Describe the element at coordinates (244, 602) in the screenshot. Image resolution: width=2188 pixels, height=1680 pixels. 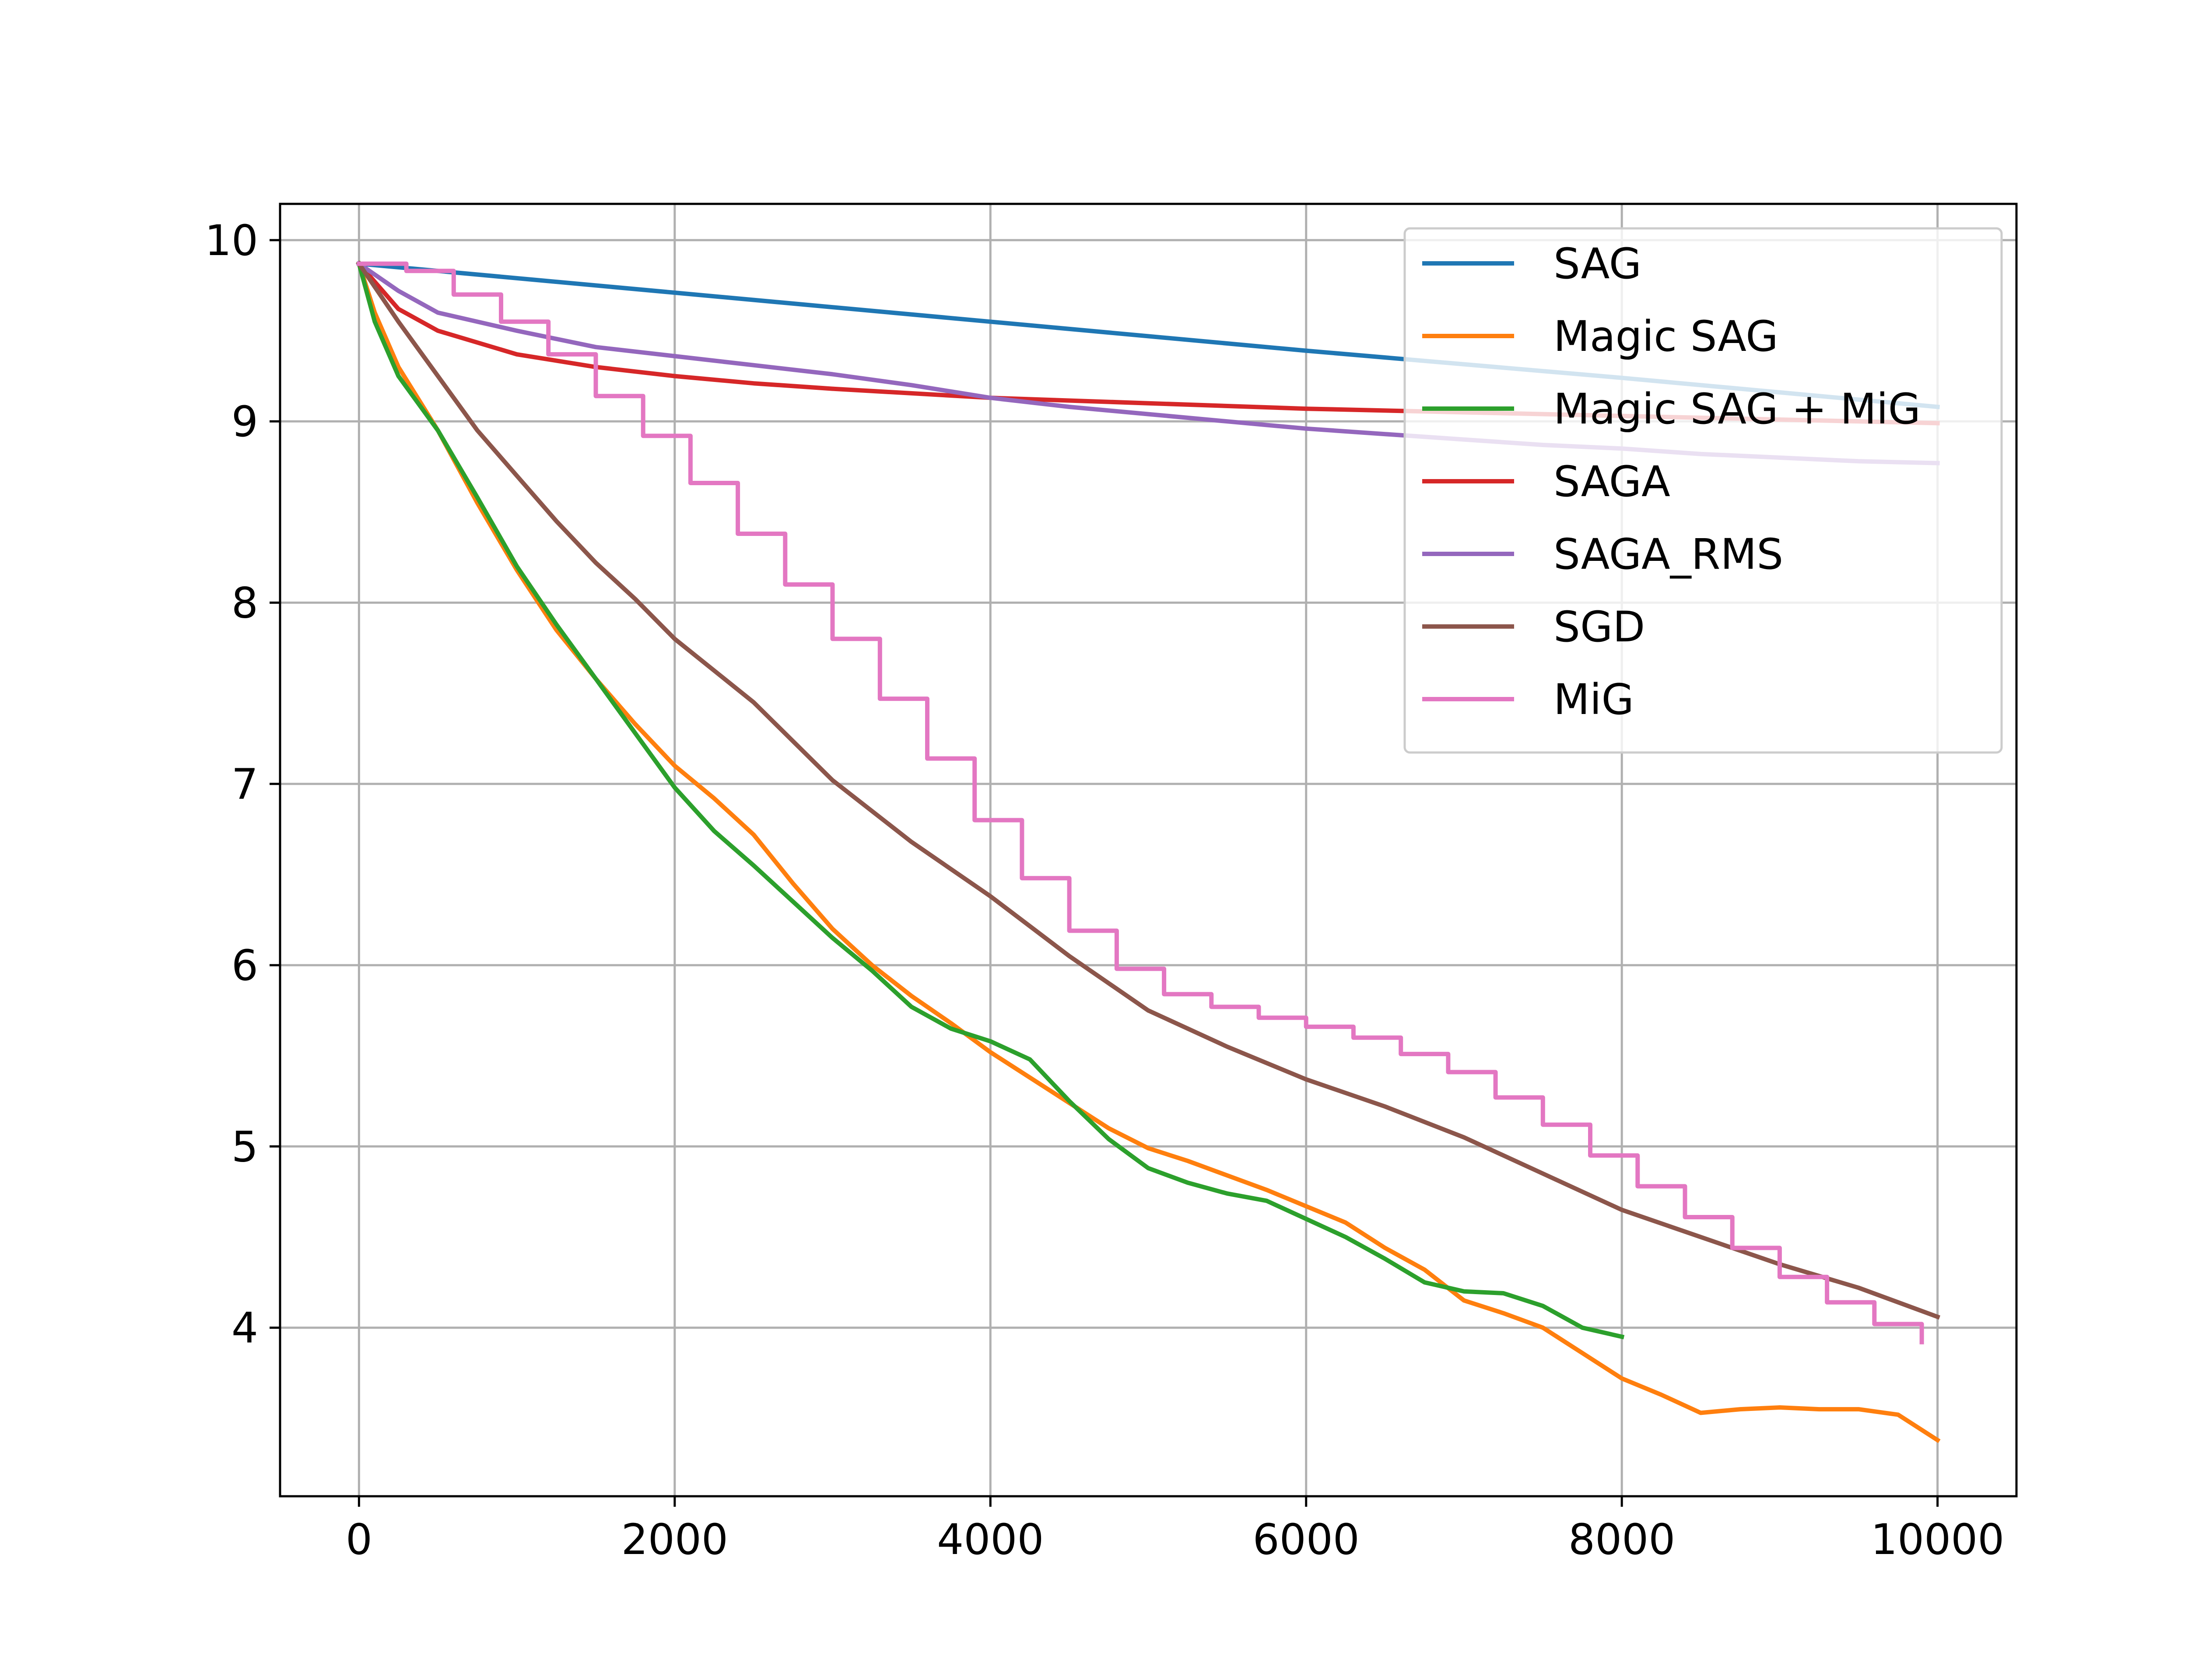
I see `y-tick-label: 8` at that location.